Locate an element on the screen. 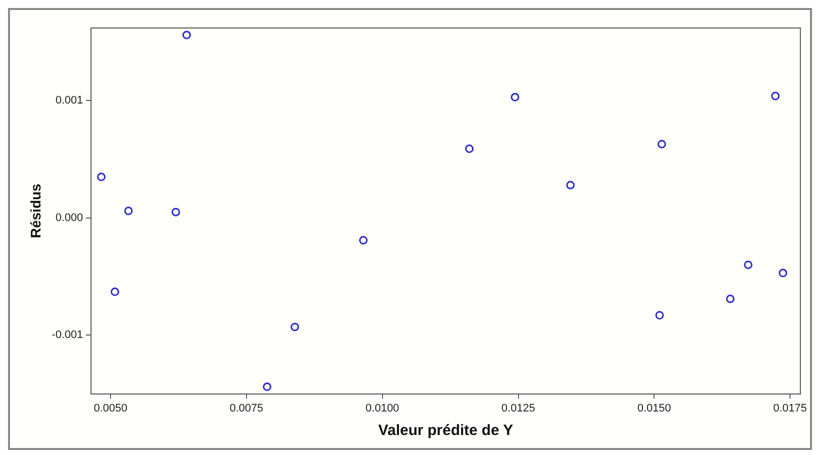  x-tick-label: 0.0150 is located at coordinates (654, 408).